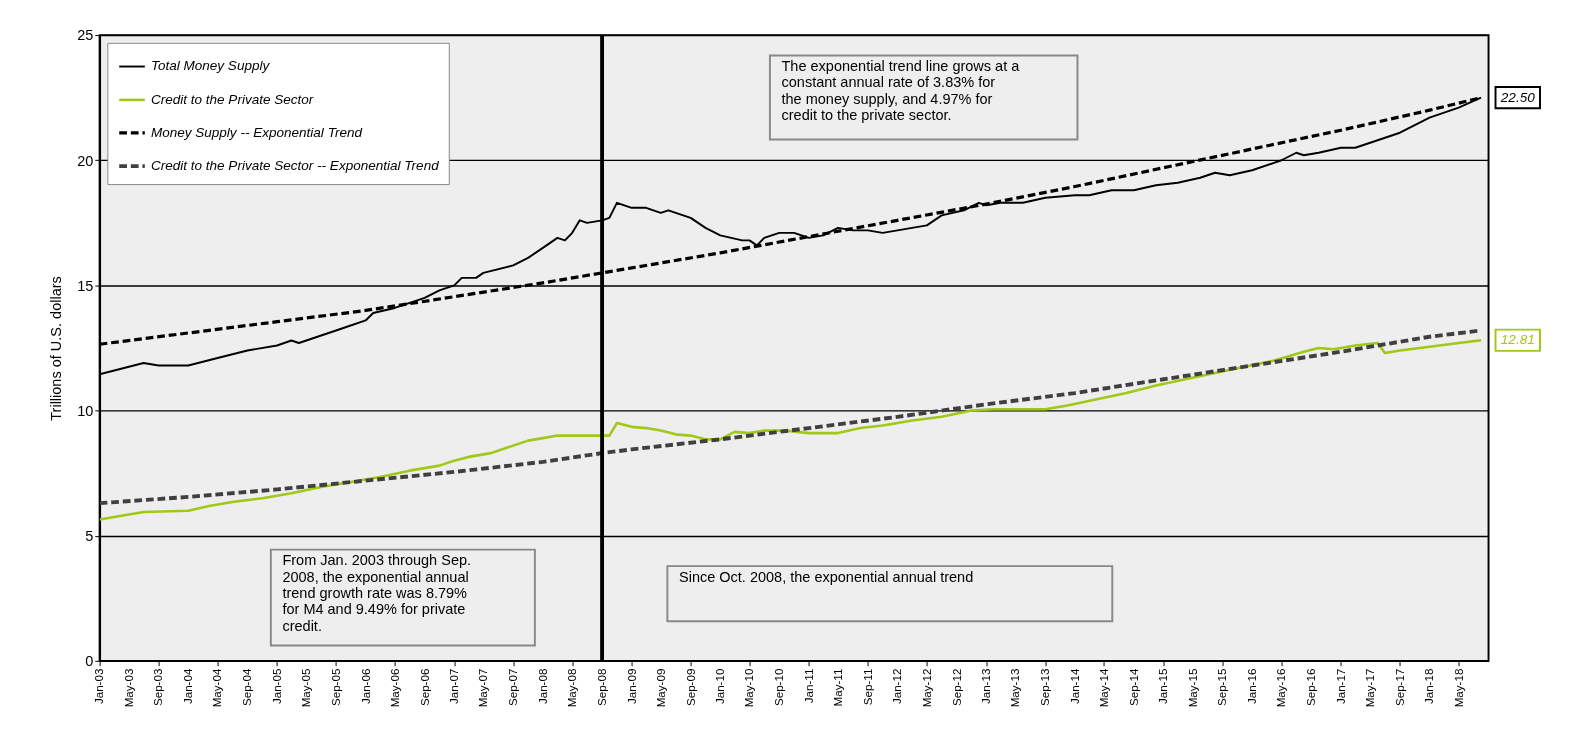 The image size is (1593, 739). What do you see at coordinates (85, 35) in the screenshot?
I see `y-tick-label: 25` at bounding box center [85, 35].